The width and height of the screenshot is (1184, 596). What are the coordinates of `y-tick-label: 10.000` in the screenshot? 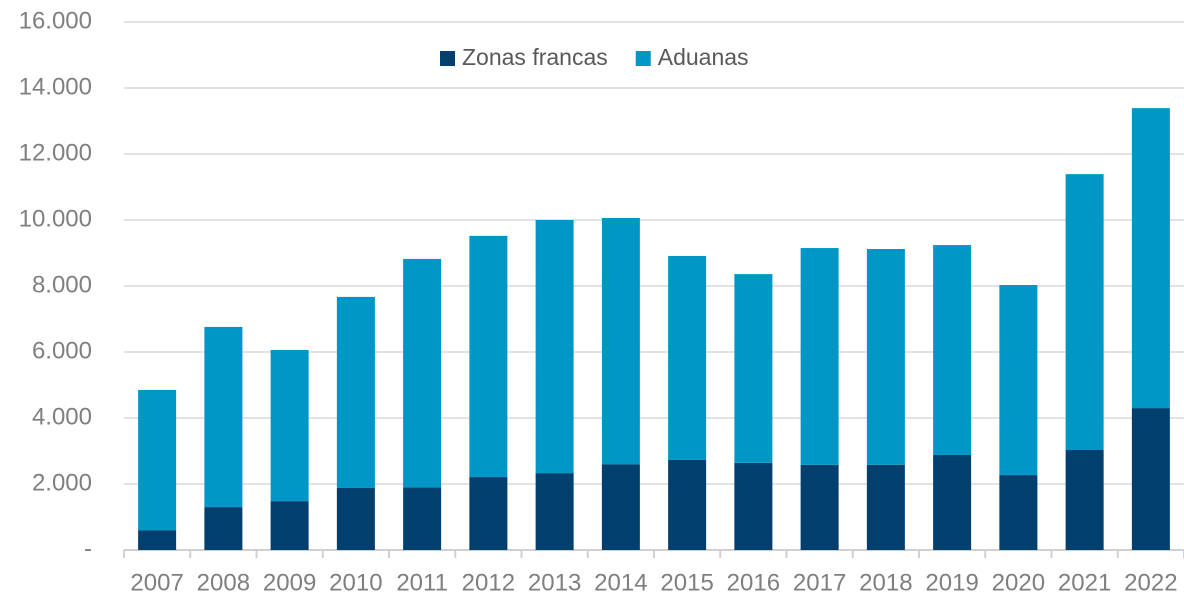 It's located at (55, 218).